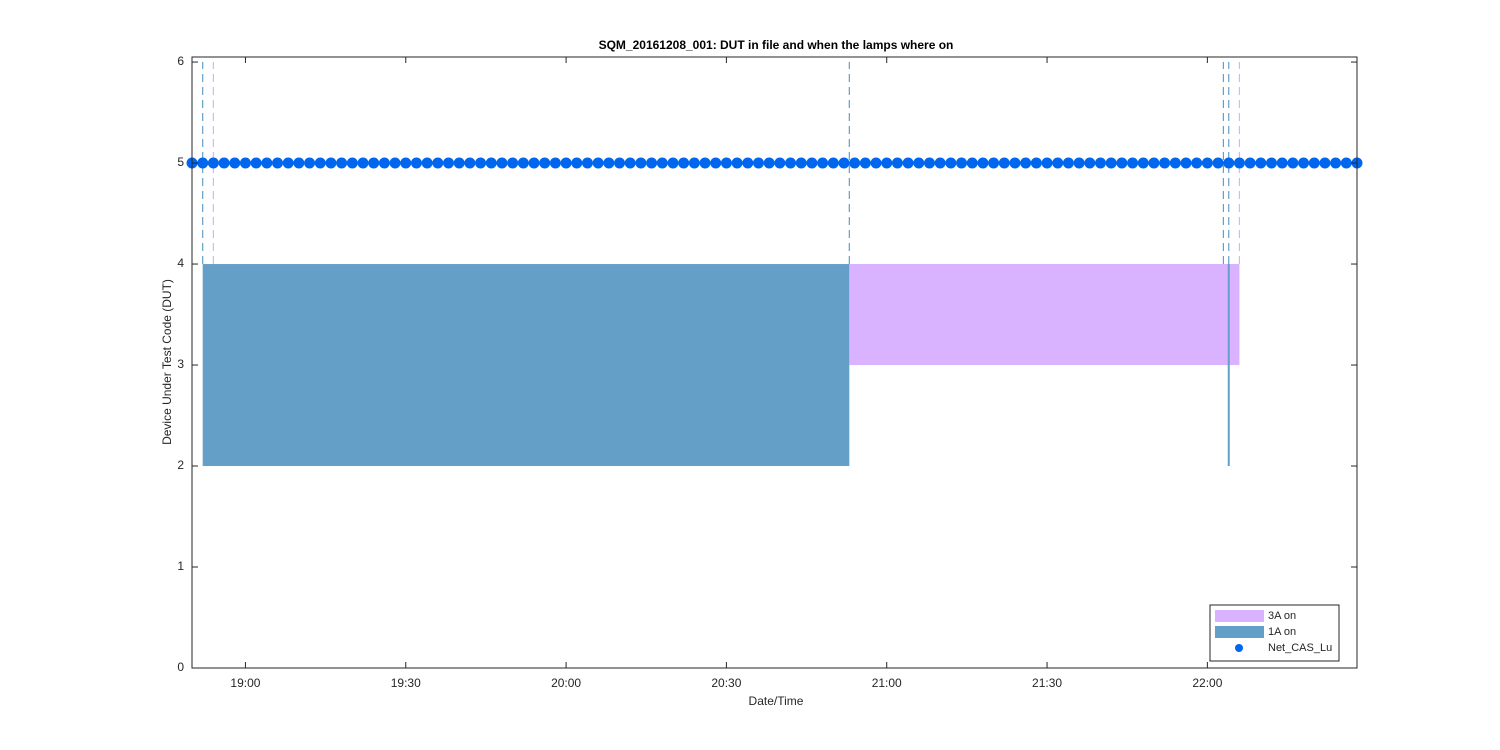  I want to click on y-tick-label: 4, so click(180, 263).